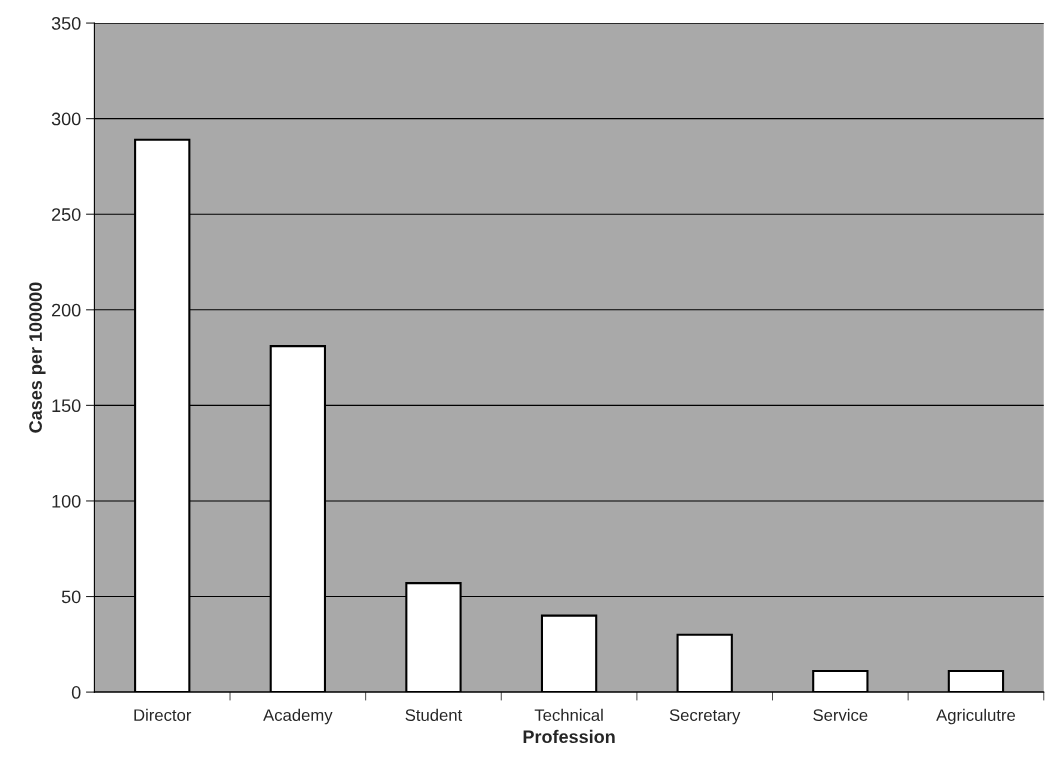 The image size is (1049, 769). Describe the element at coordinates (163, 715) in the screenshot. I see `x-tick-label: Director` at that location.